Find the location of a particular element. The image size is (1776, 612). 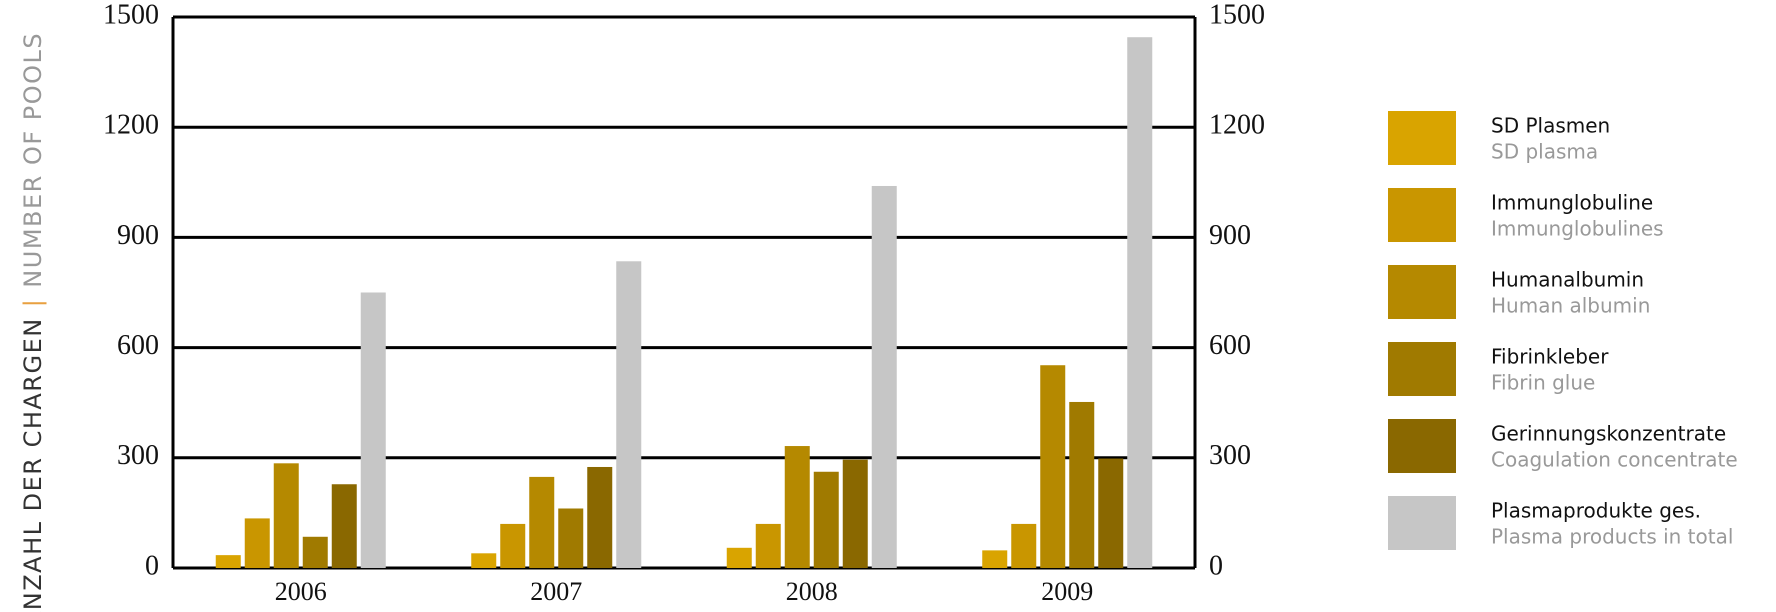

legend-label-en: Human albumin is located at coordinates (1570, 306).